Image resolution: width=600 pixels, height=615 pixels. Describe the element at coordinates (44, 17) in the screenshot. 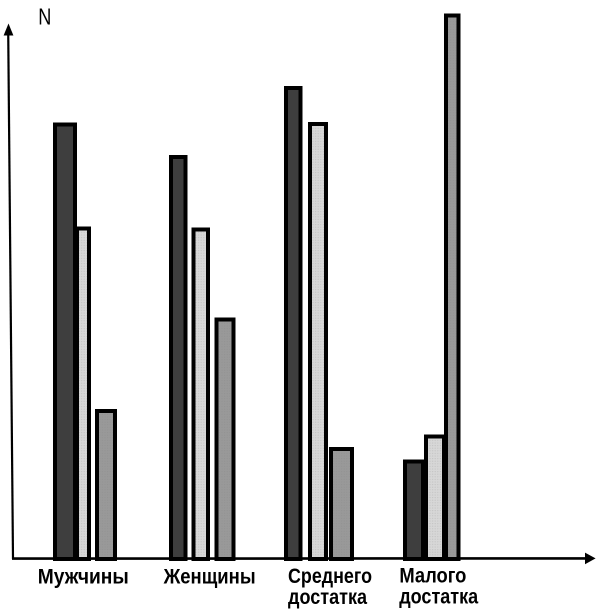

I see `svg-text: N` at that location.